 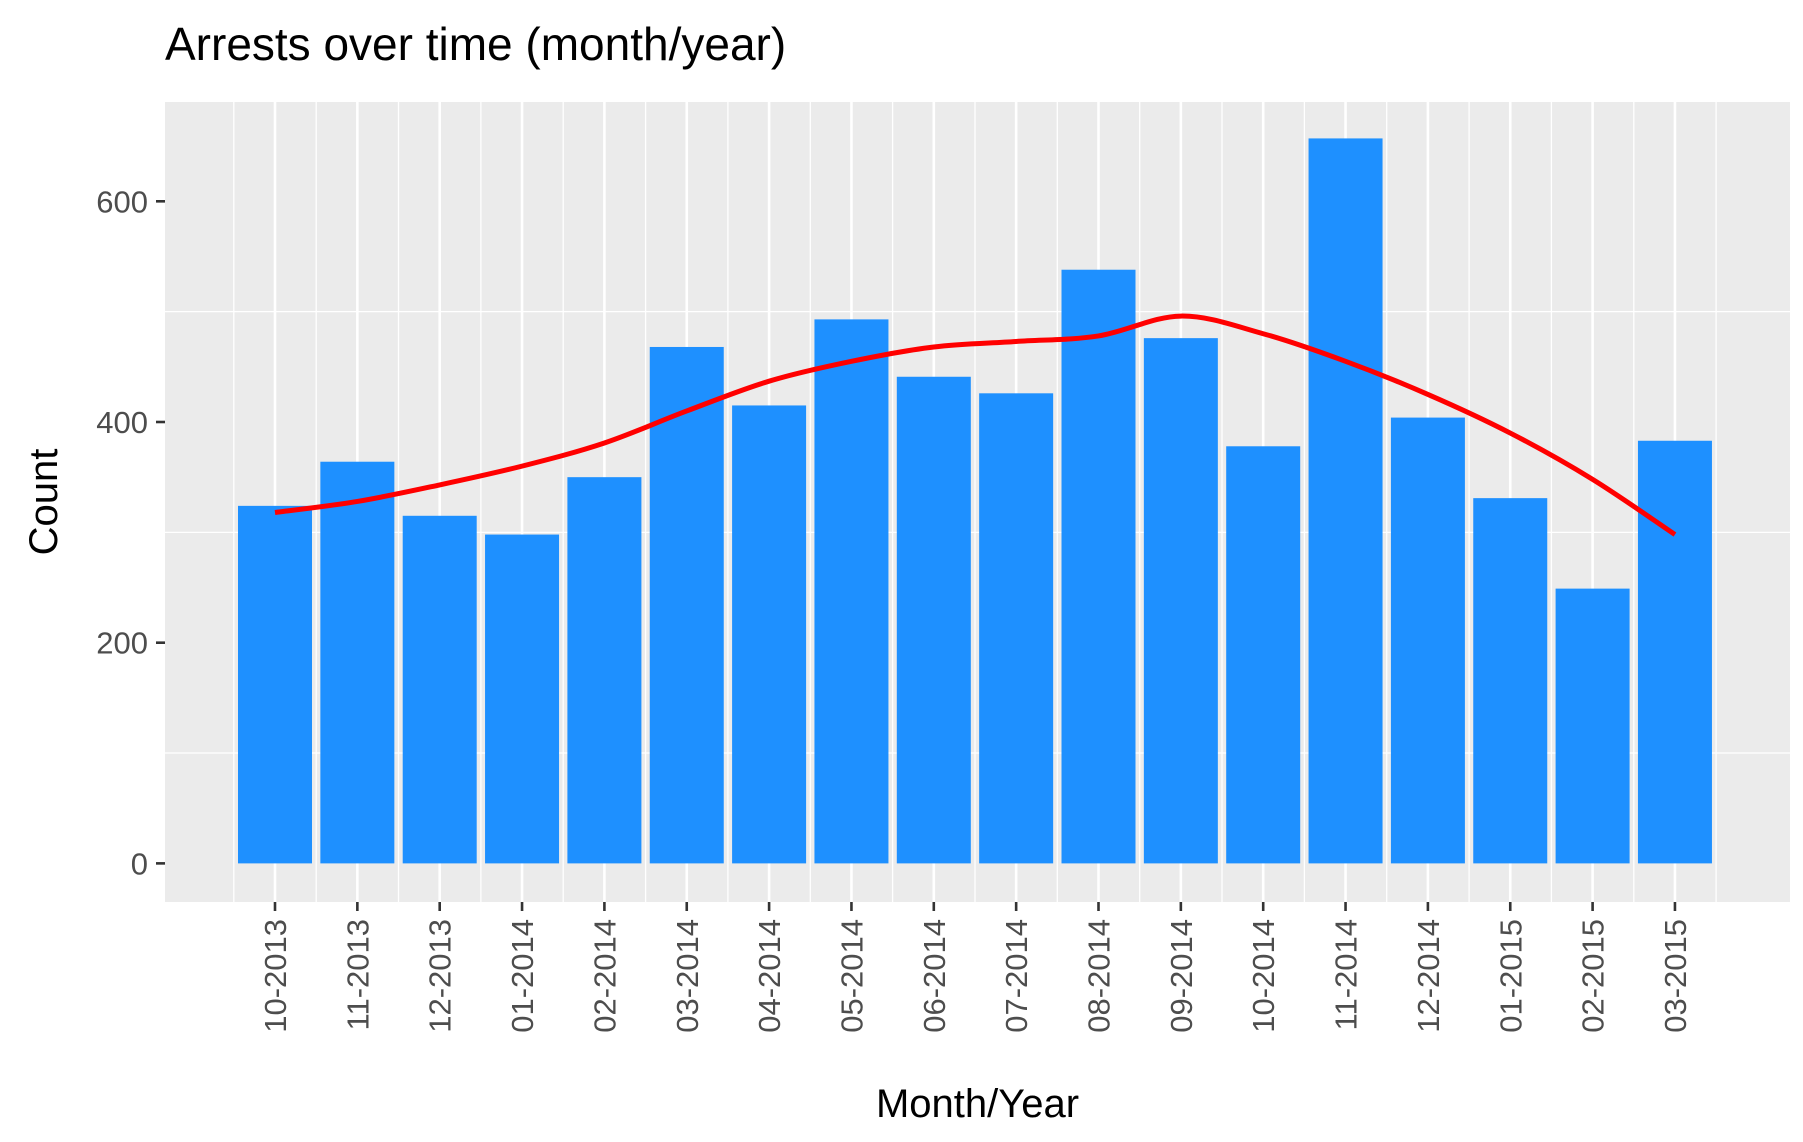 I want to click on x-tick-label: 11-2013, so click(x=357, y=974).